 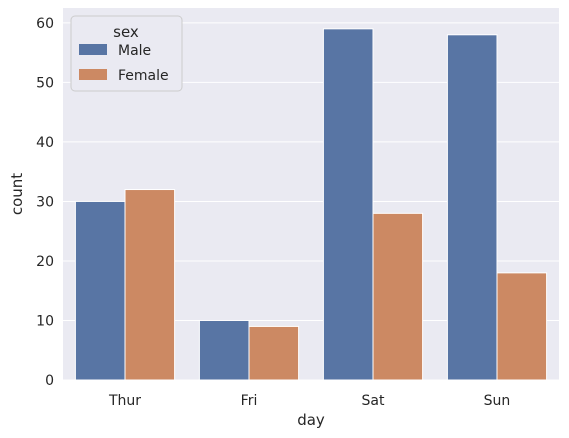 I want to click on y-tick-label: 60, so click(x=45, y=24).